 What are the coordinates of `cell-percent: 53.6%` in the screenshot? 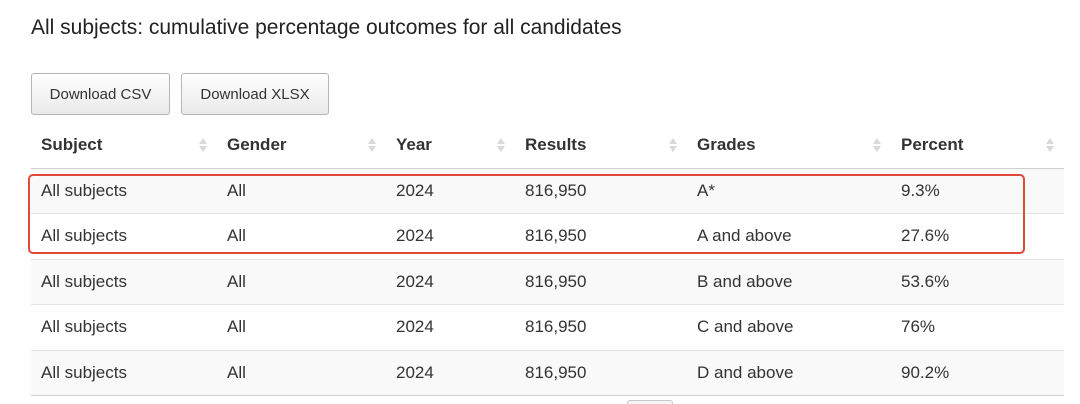 It's located at (977, 282).